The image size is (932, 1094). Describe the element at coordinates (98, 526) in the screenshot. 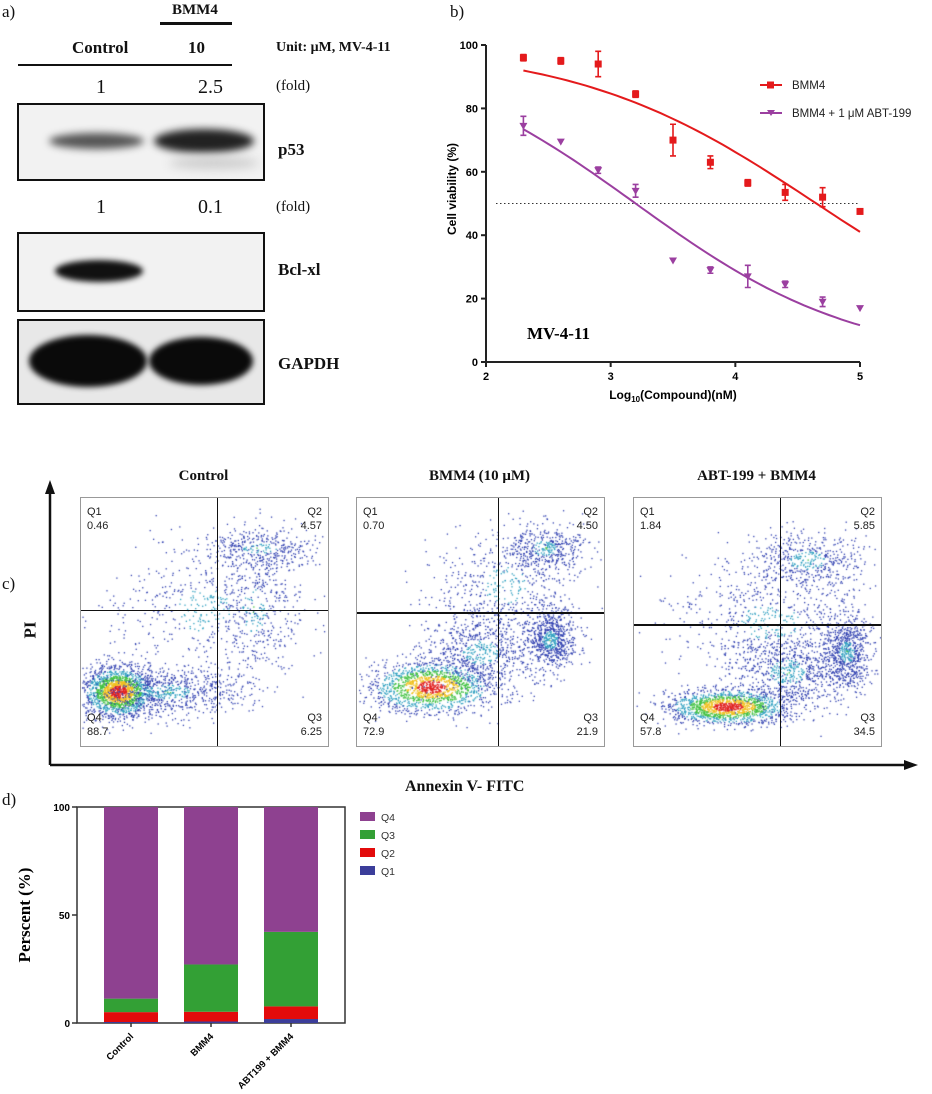

I see `q1-value: 0.46` at that location.